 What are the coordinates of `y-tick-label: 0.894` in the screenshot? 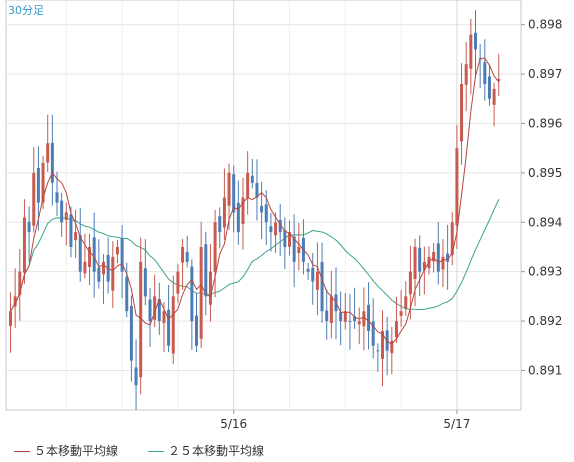 It's located at (545, 222).